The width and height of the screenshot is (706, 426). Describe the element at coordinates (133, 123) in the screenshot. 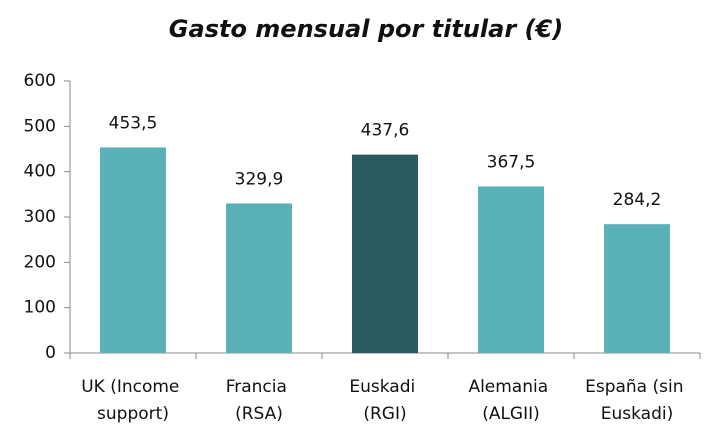

I see `value-label: 453,5` at that location.